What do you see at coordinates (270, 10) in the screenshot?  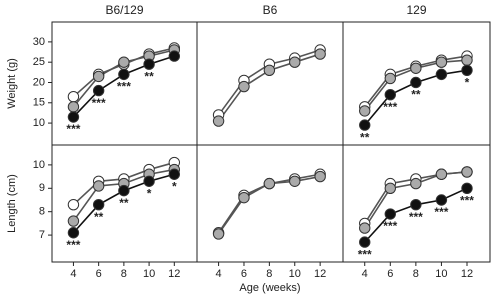 I see `panel-title: B6` at bounding box center [270, 10].